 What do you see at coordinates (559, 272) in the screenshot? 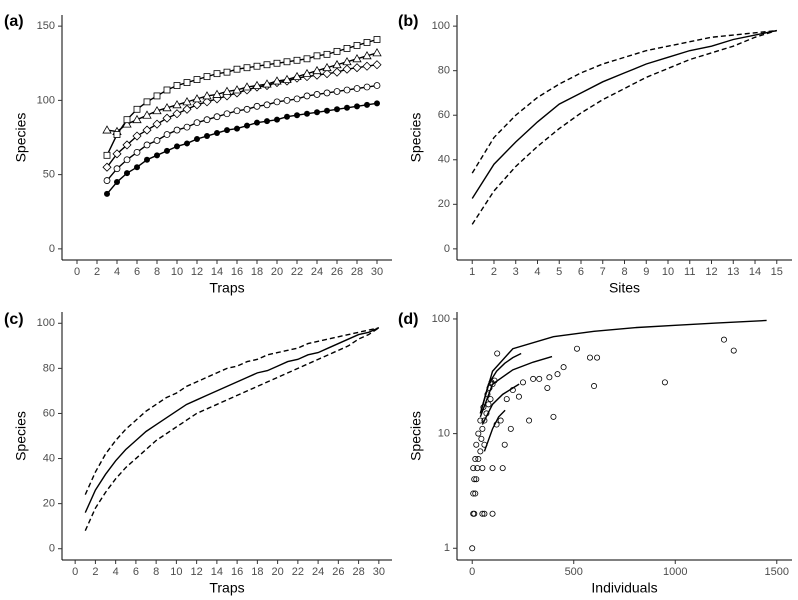
I see `x-tick-label: 5` at bounding box center [559, 272].